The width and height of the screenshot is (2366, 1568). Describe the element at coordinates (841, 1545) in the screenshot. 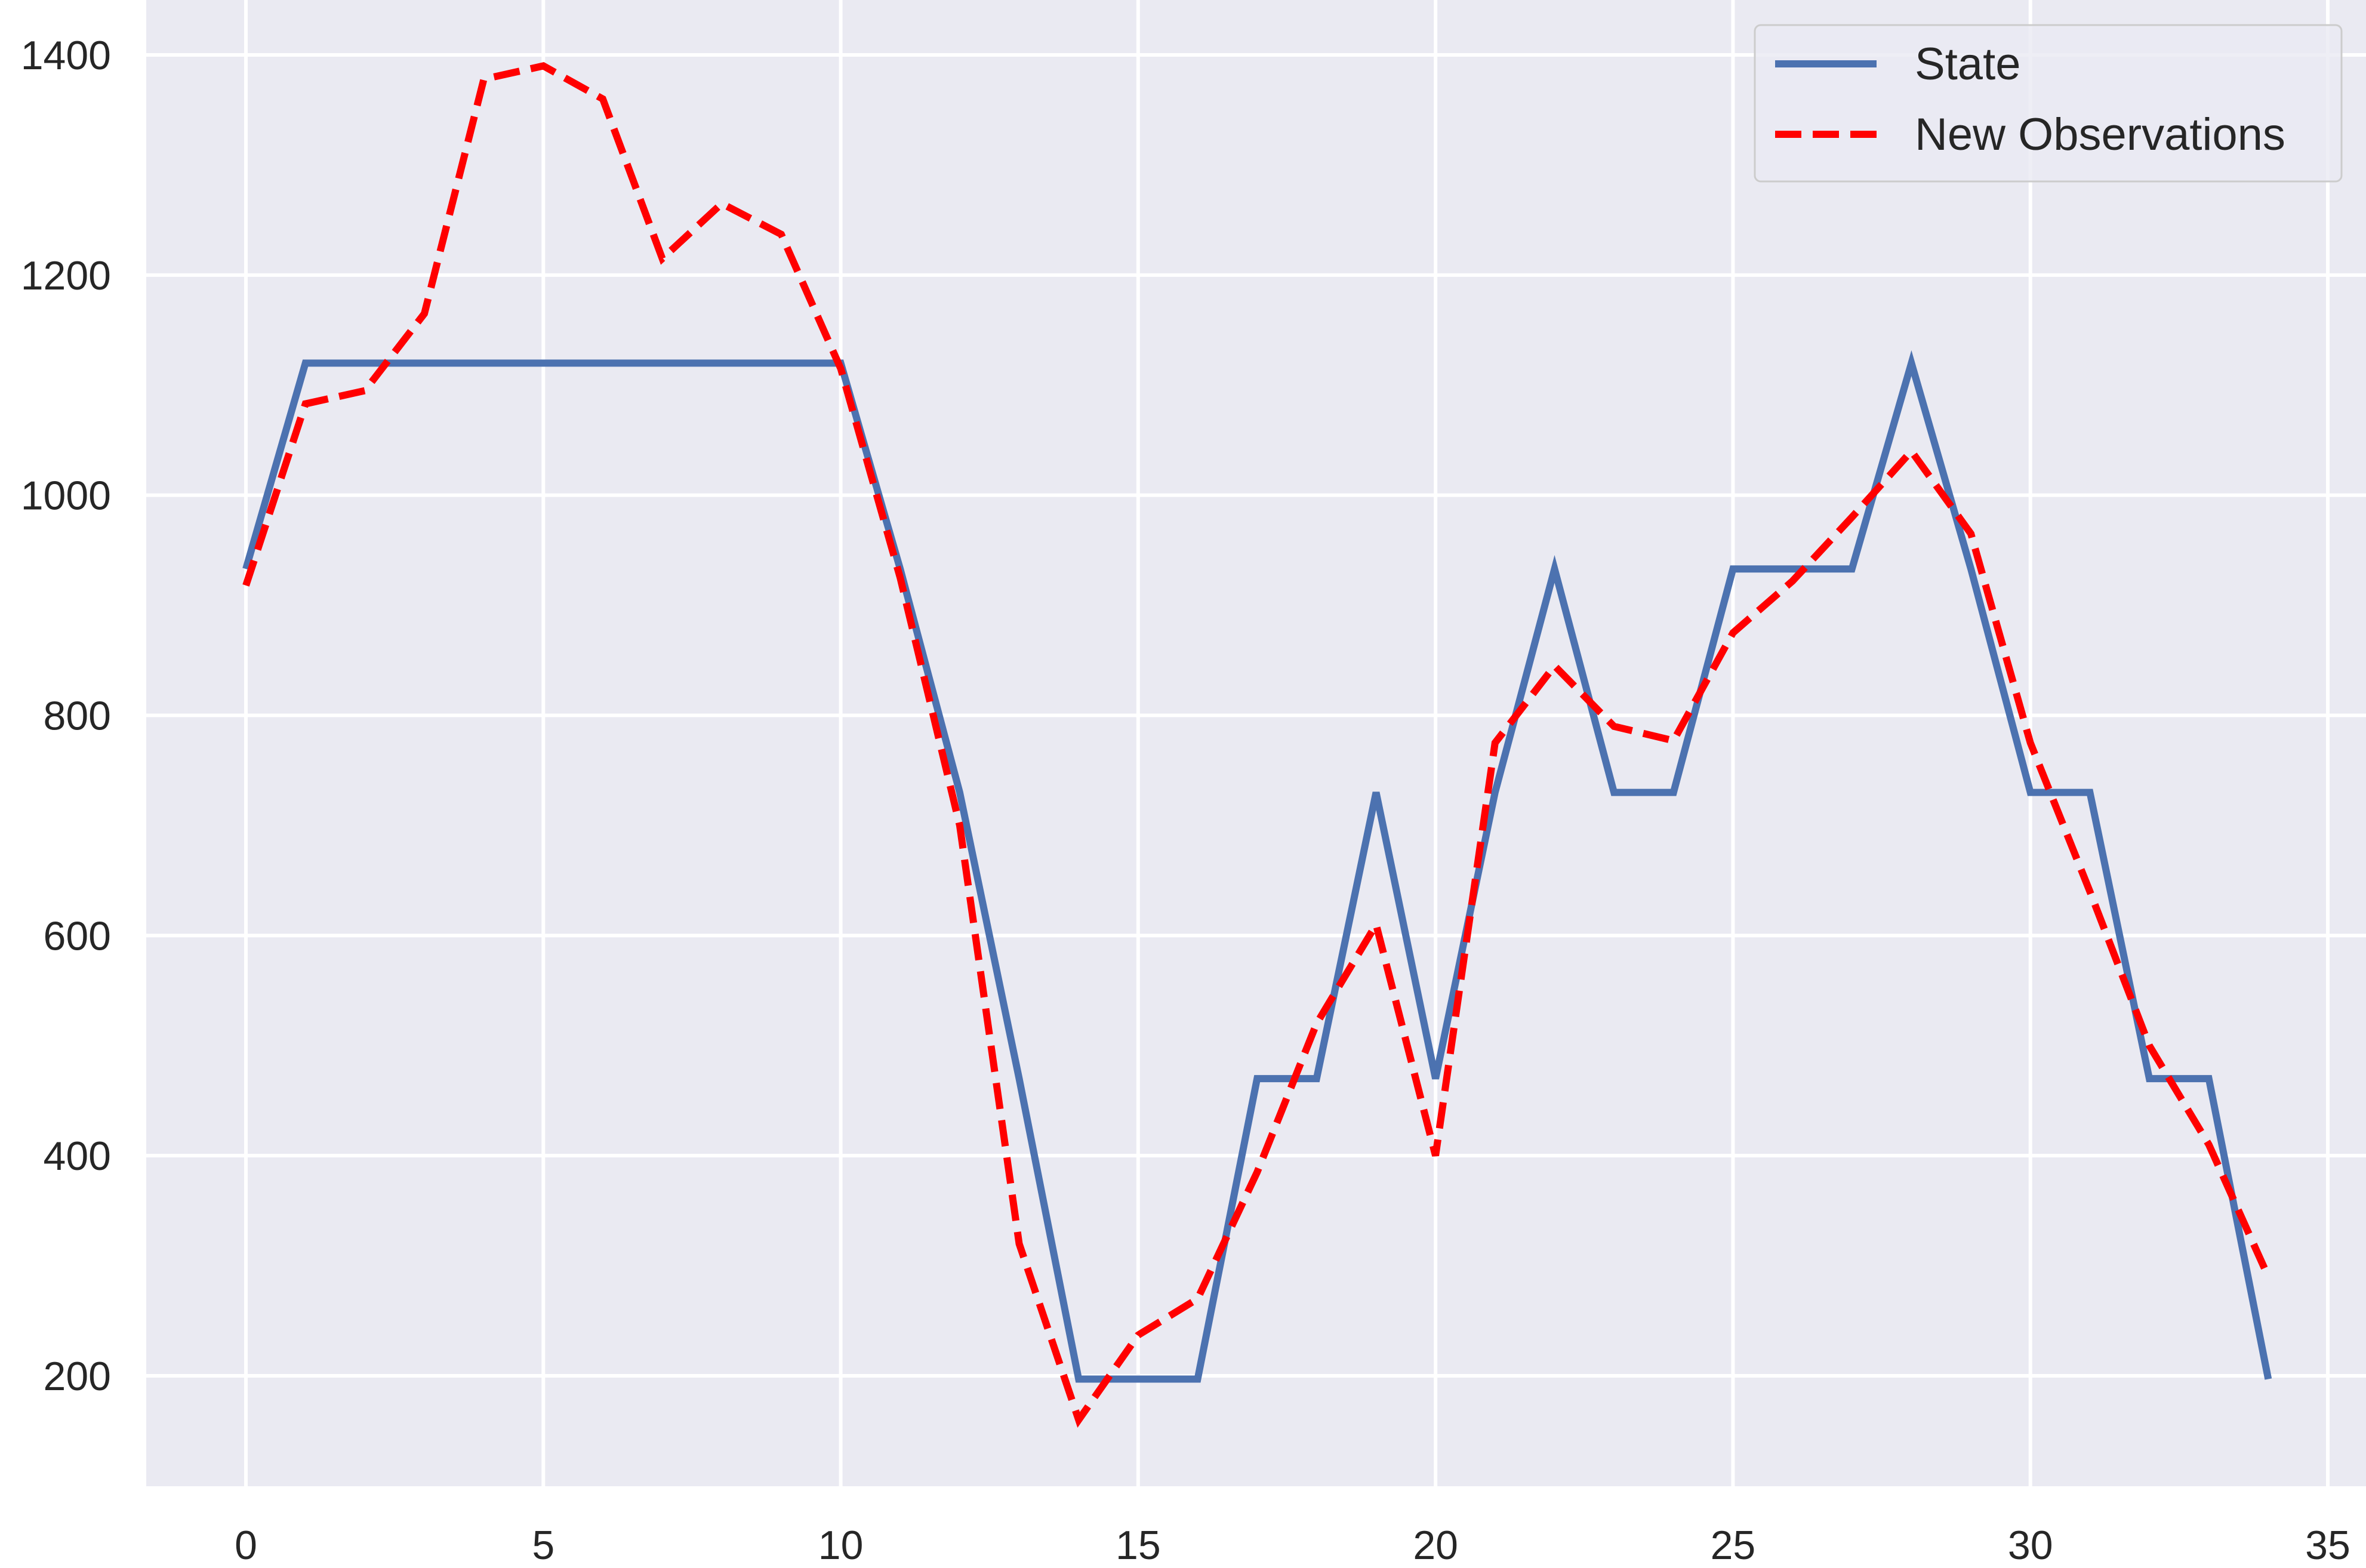

I see `x-tick-label: 10` at that location.